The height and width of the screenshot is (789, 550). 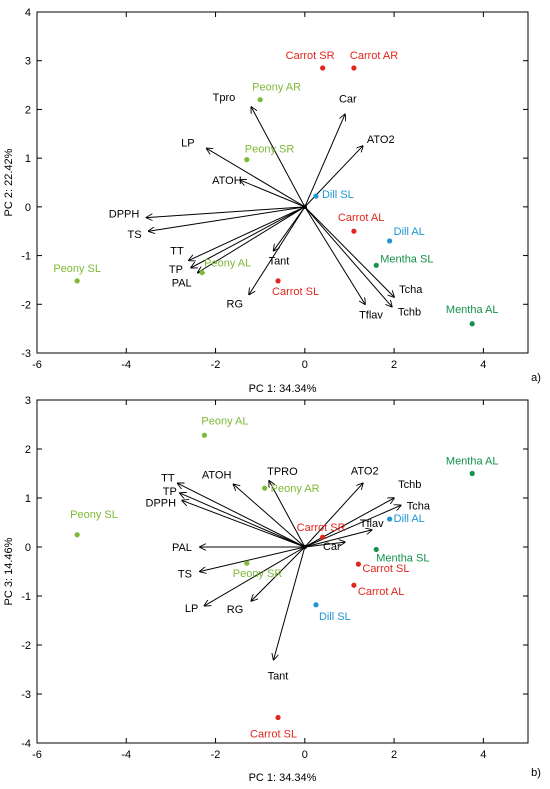 I want to click on loading-label: TS, so click(x=185, y=575).